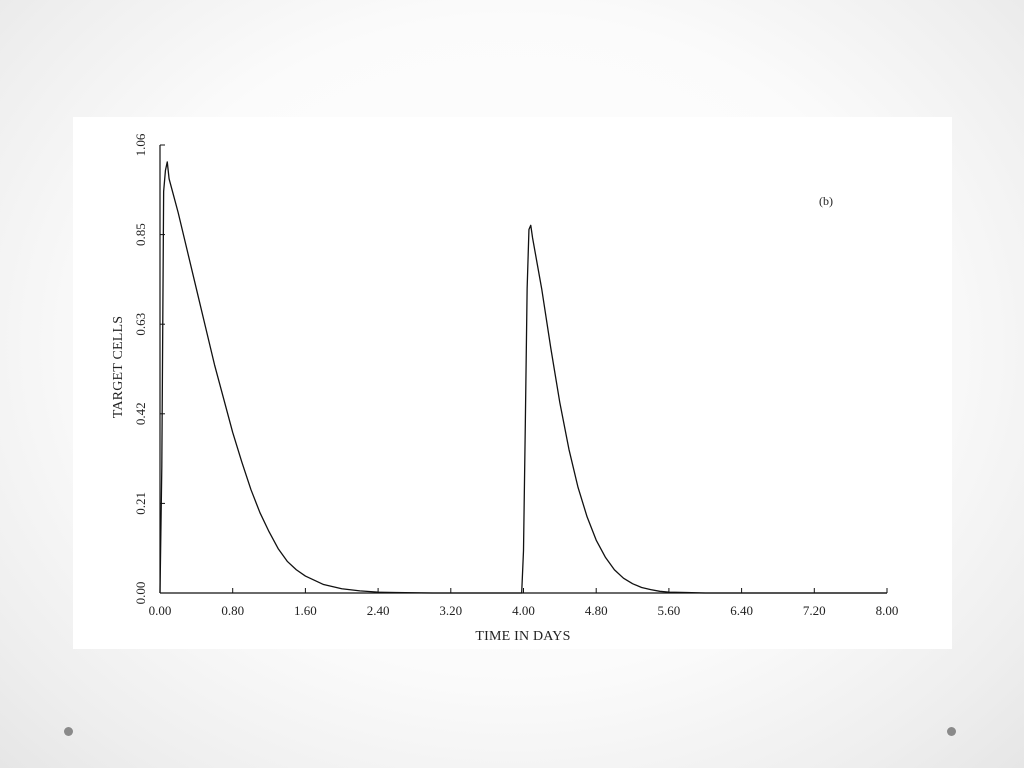 The image size is (1024, 768). What do you see at coordinates (305, 610) in the screenshot?
I see `x-tick-label: 1.60` at bounding box center [305, 610].